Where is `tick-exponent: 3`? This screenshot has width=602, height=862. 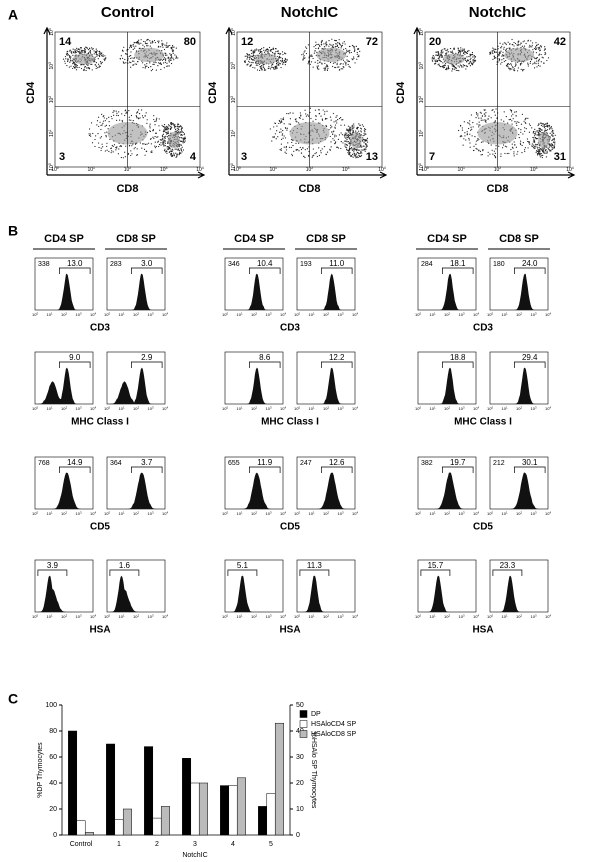
tick-exponent: 3 is located at coordinates (537, 168).